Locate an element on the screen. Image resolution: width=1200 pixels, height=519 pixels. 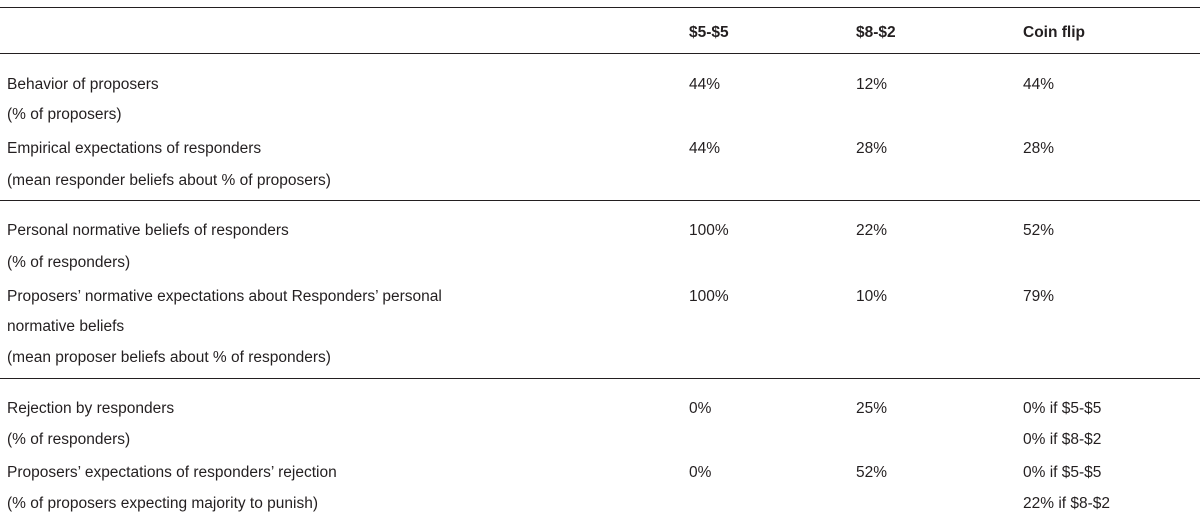
row-label-note: (% of proposers) is located at coordinates (64, 114).